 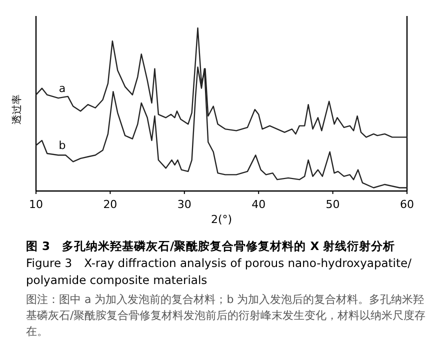 I want to click on x-axis-title: 2(°), so click(x=221, y=219).